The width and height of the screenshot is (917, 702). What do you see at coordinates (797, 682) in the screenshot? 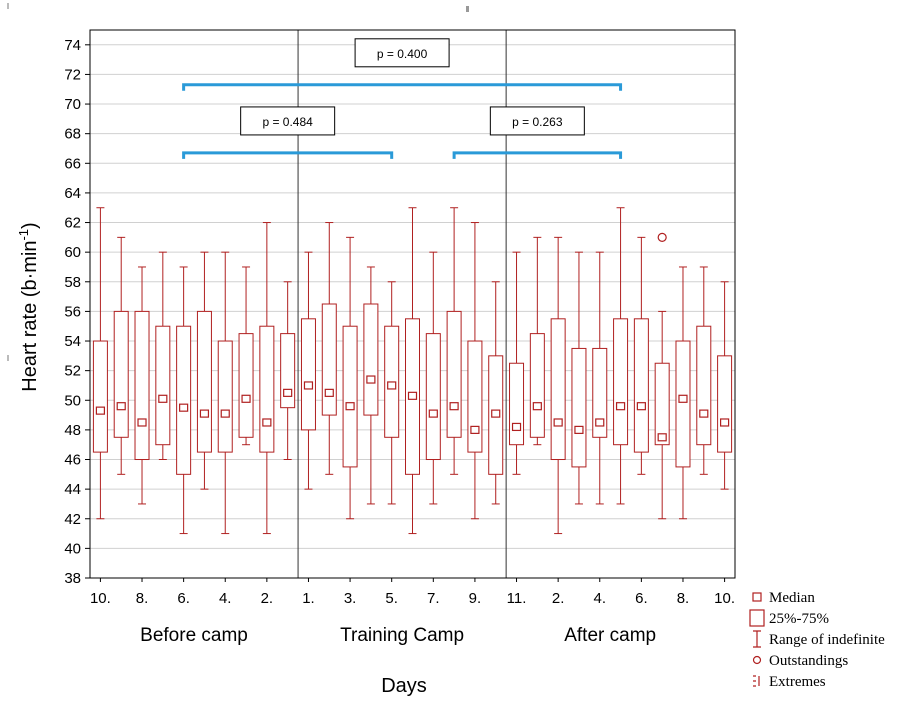
I see `legend-label: Extremes` at bounding box center [797, 682].